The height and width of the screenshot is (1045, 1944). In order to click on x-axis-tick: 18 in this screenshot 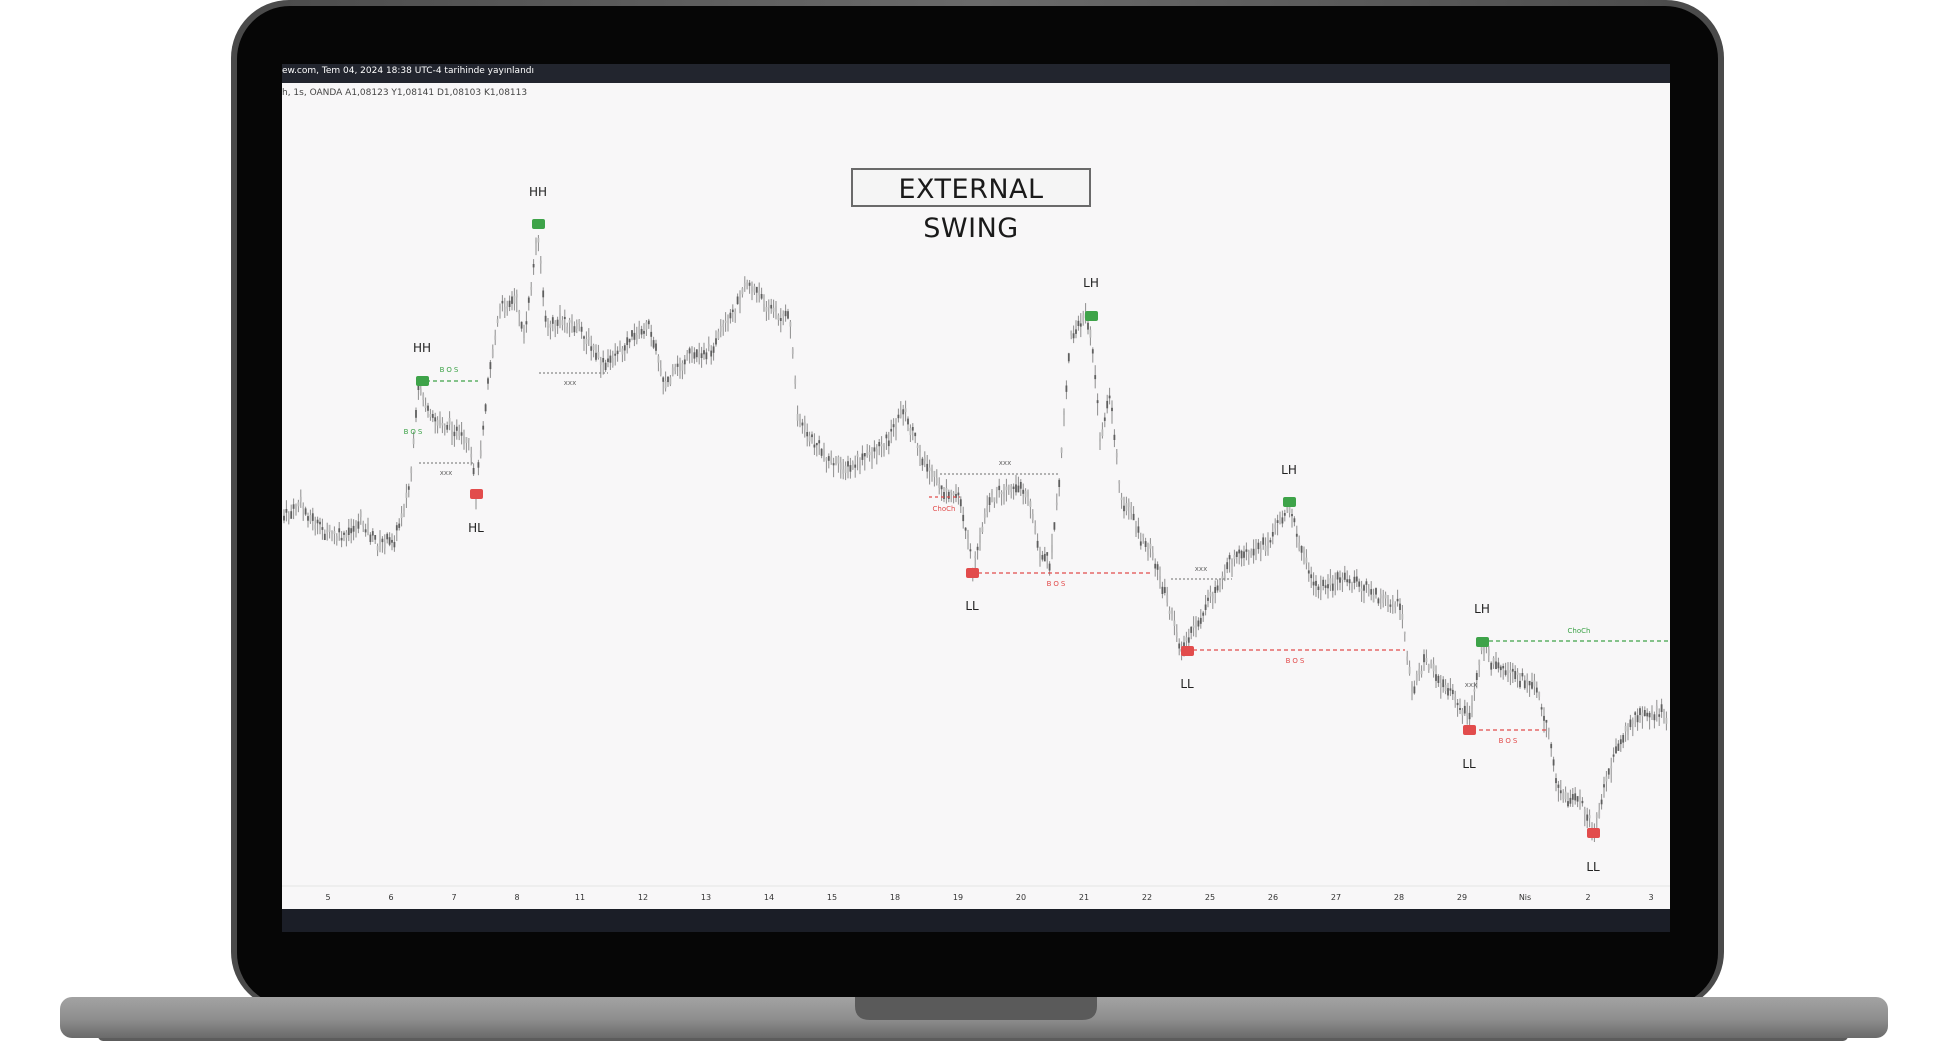, I will do `click(895, 897)`.